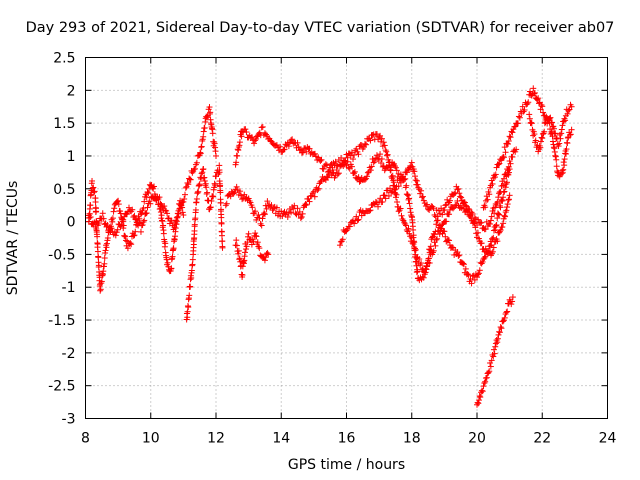 This screenshot has width=640, height=480. I want to click on y-tick-label: -1, so click(69, 288).